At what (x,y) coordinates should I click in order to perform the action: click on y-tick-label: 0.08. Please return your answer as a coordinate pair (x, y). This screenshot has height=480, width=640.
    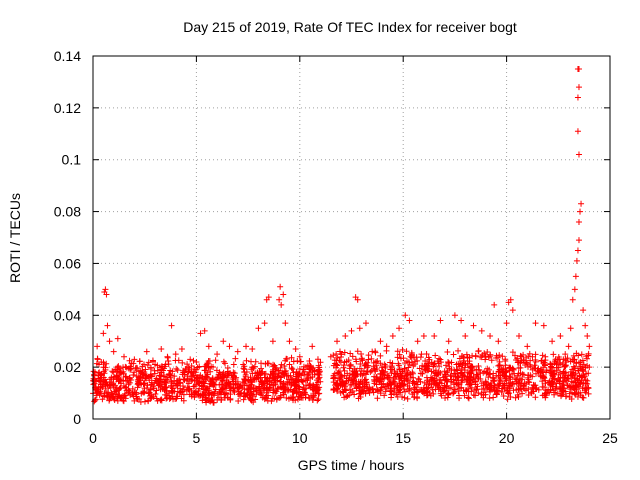
    Looking at the image, I should click on (67, 212).